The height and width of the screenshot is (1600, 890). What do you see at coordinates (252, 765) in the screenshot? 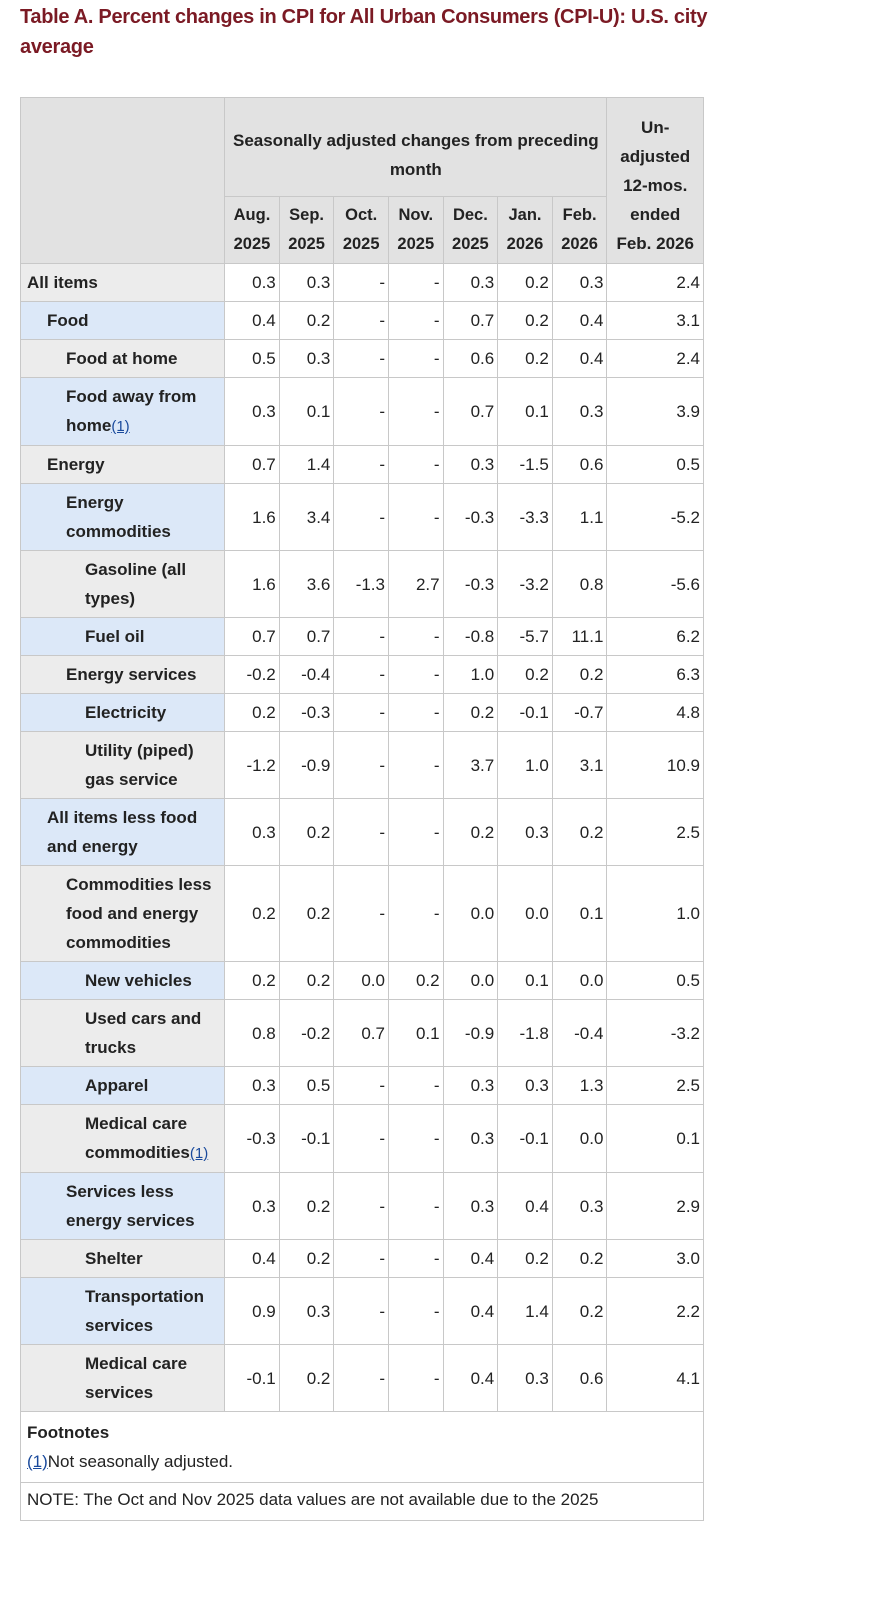
I see `value-cell: -1.2` at bounding box center [252, 765].